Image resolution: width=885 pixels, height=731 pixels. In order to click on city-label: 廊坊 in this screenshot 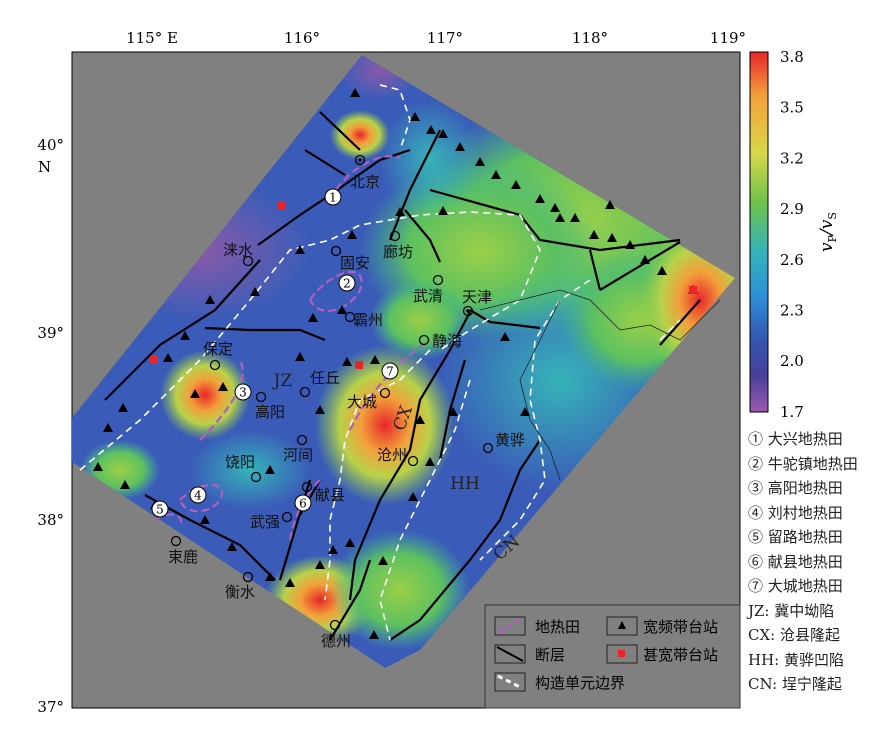, I will do `click(398, 252)`.